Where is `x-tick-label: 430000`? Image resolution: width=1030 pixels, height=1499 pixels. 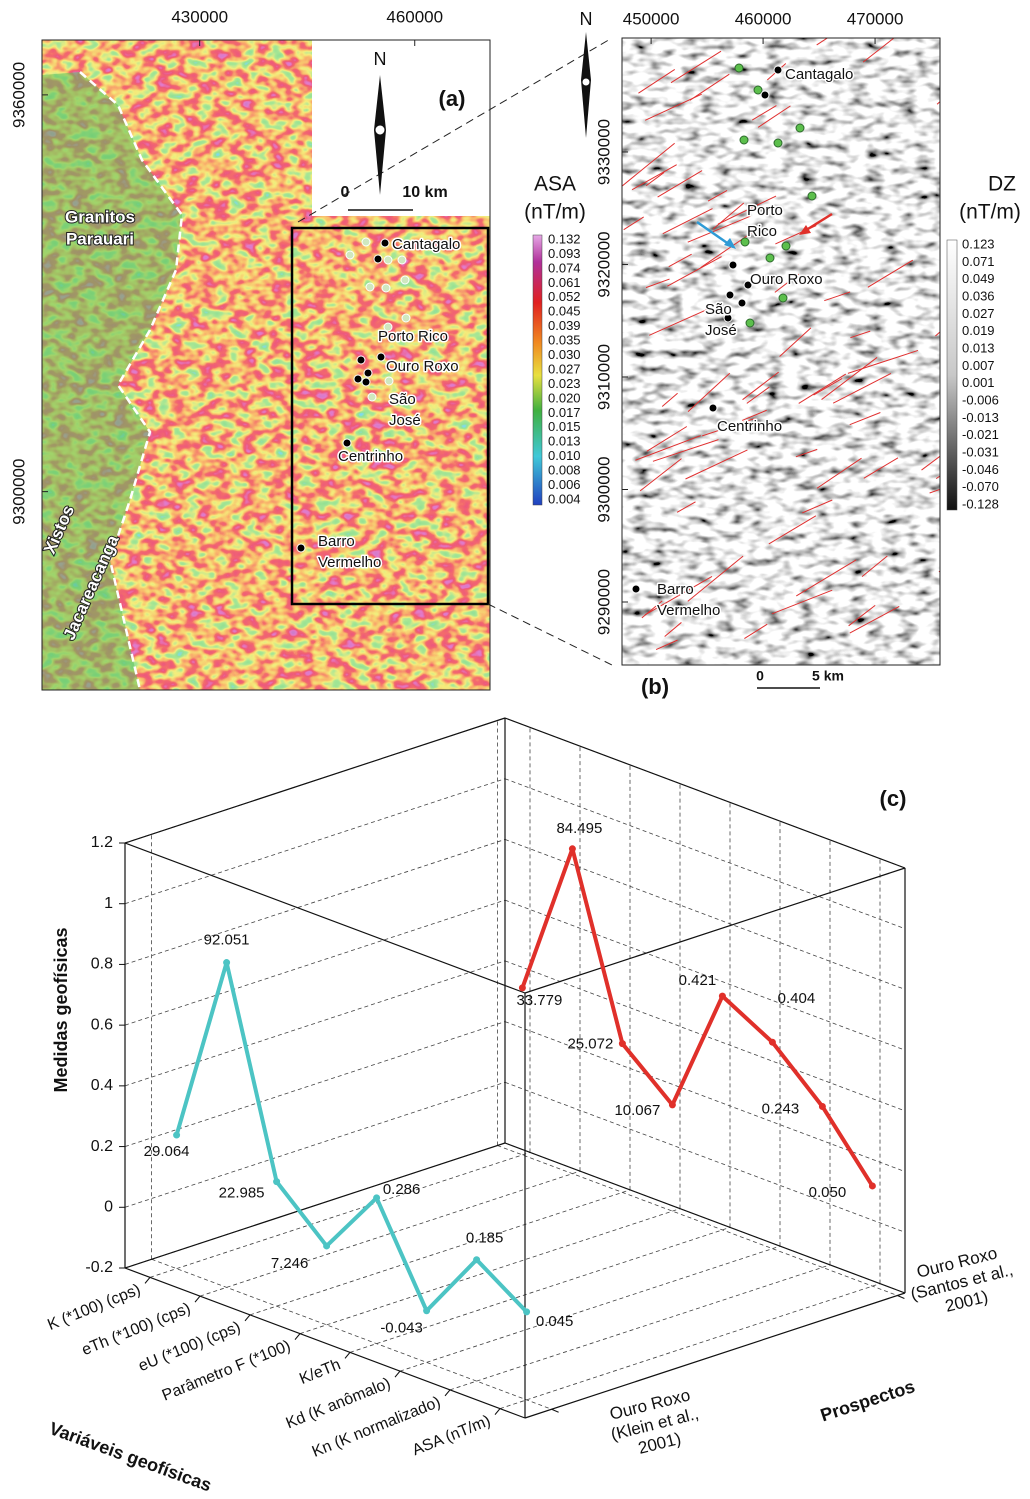
x-tick-label: 430000 is located at coordinates (199, 16).